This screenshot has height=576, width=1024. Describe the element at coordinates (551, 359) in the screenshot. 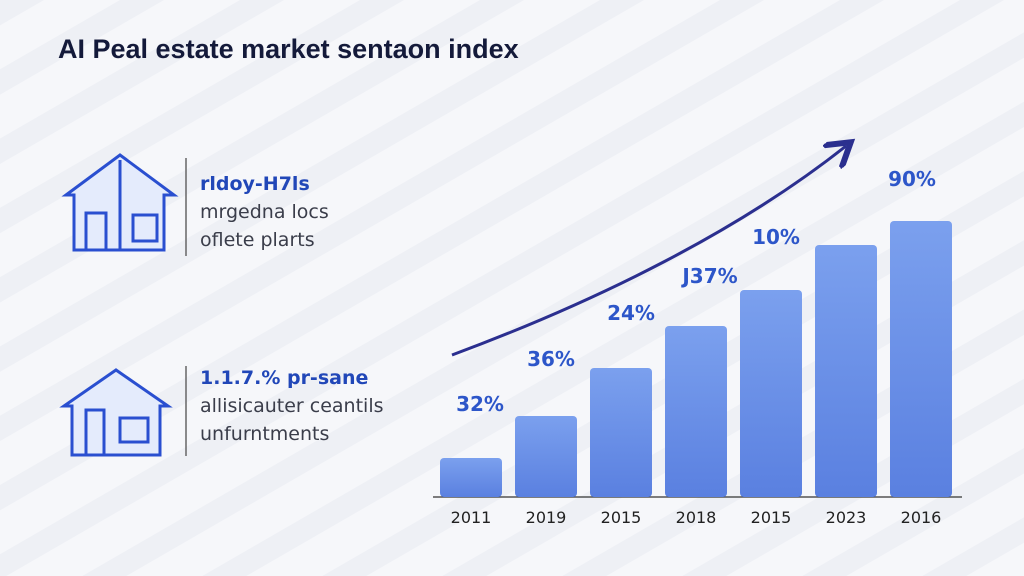

I see `annotation: 36%` at that location.